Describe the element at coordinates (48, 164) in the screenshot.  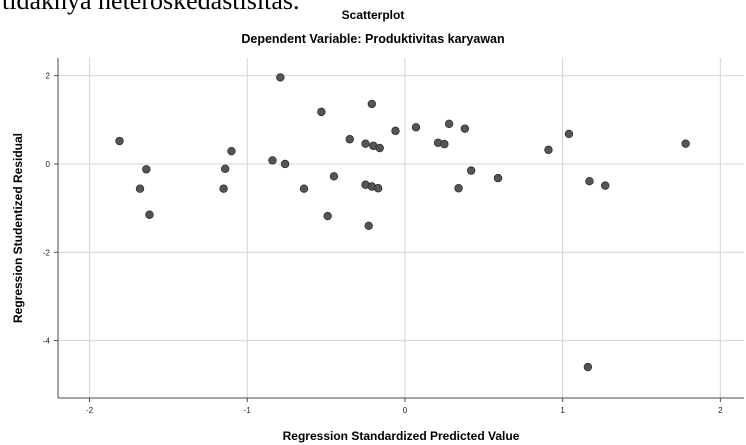
I see `y-tick-label: 0` at that location.